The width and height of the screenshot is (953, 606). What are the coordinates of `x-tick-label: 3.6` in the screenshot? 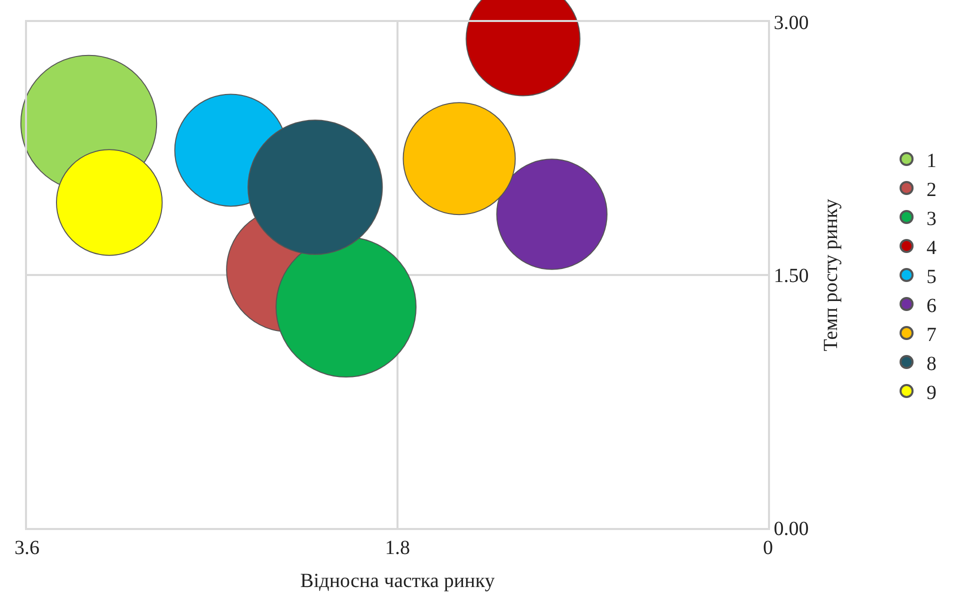 It's located at (27, 547).